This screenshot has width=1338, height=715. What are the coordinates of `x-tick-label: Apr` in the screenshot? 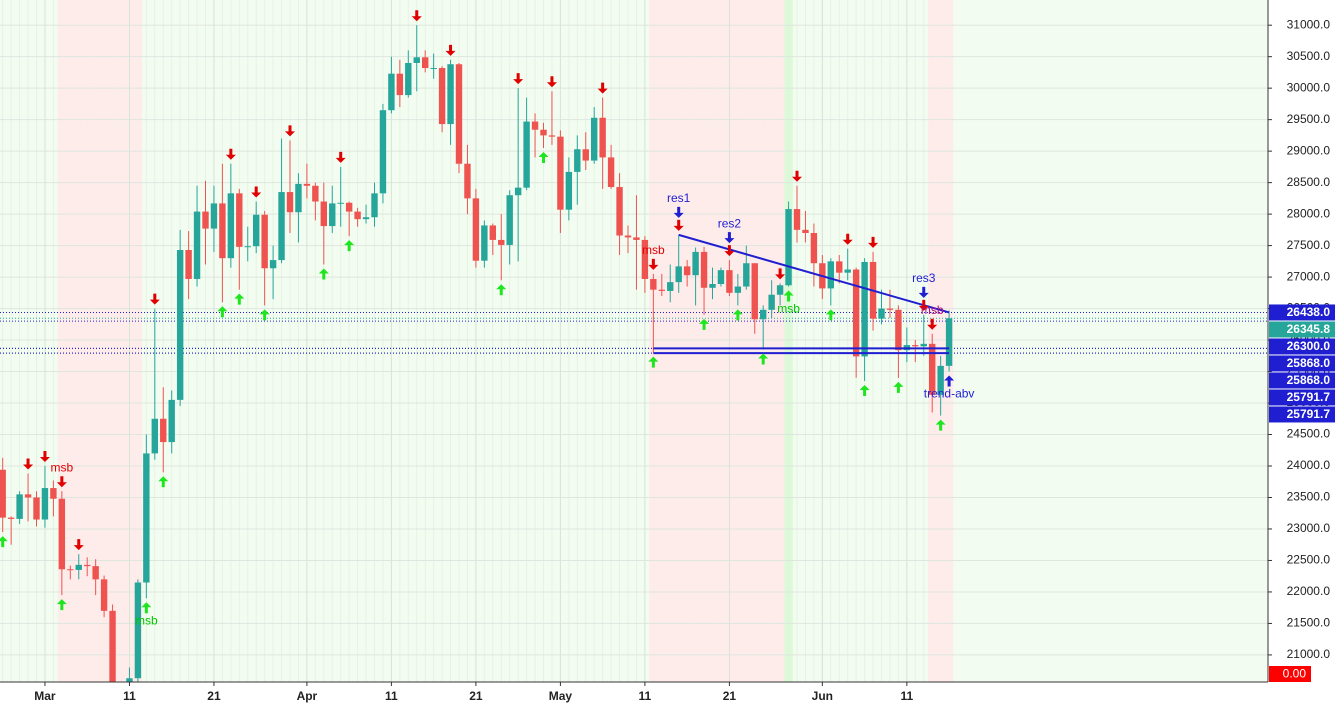 It's located at (307, 696).